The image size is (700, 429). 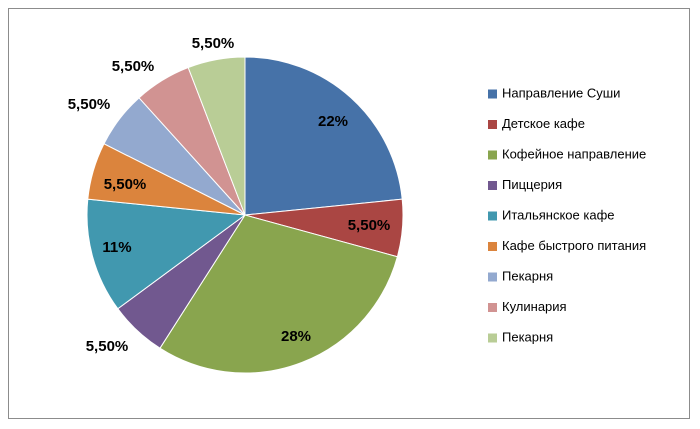 What do you see at coordinates (574, 153) in the screenshot?
I see `legend-label: Кофейное направление` at bounding box center [574, 153].